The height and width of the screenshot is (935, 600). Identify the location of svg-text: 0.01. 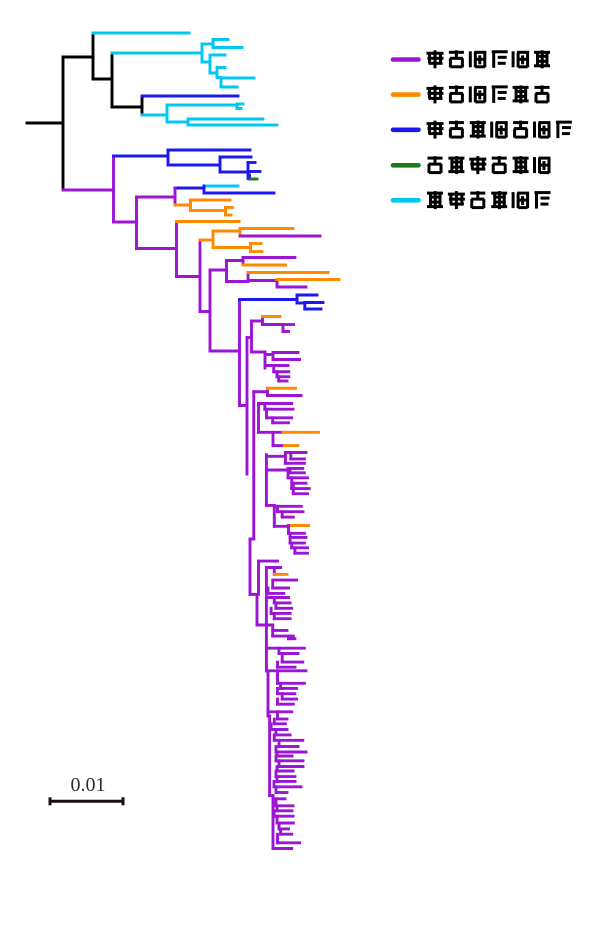
(88, 785).